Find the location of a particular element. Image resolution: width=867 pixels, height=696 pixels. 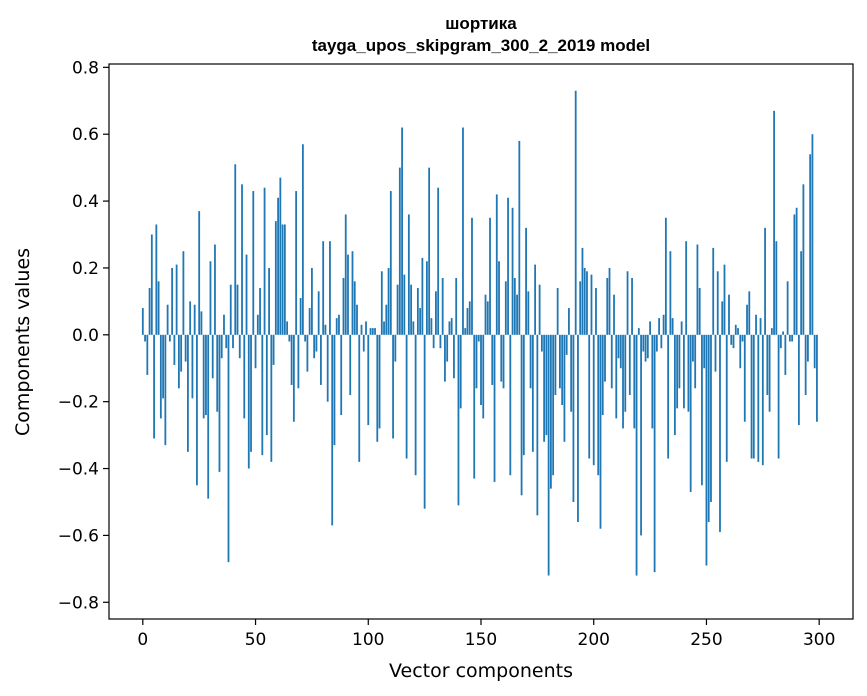

x-axis: 0 50 100 150 200 250 300 is located at coordinates (486, 634).